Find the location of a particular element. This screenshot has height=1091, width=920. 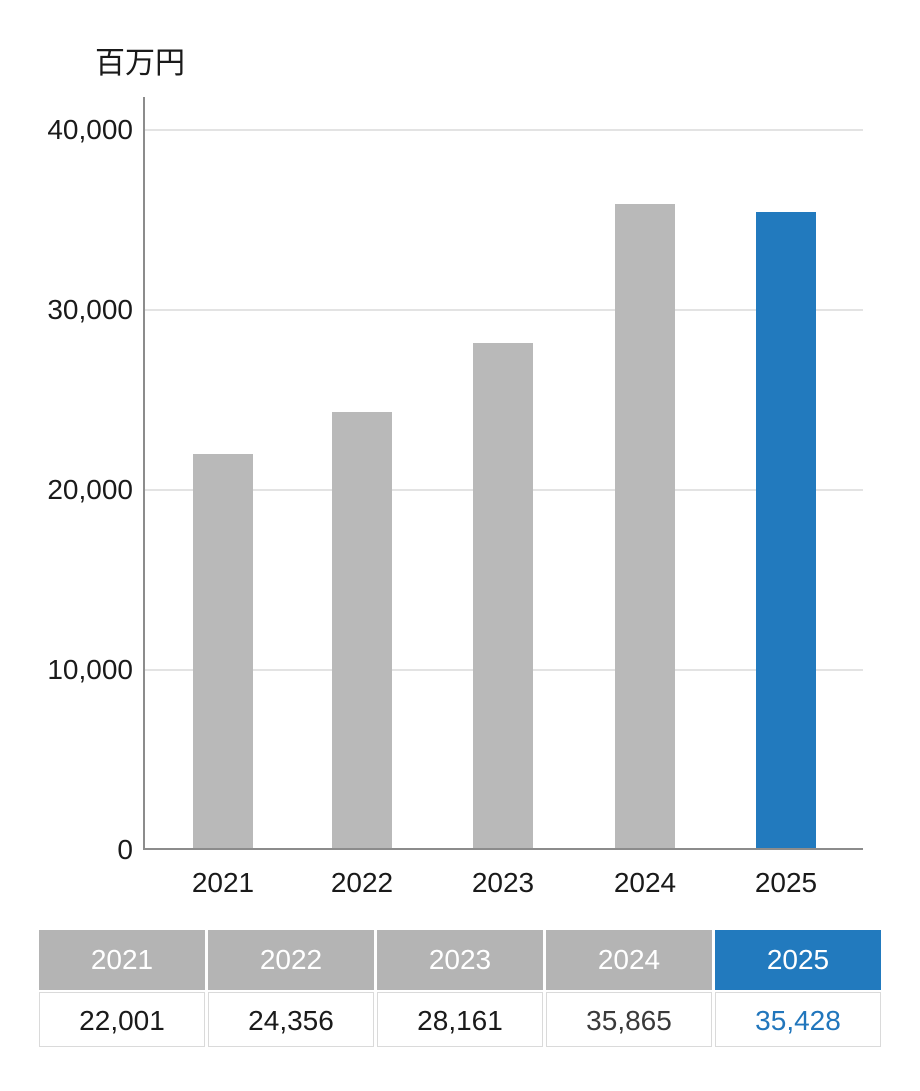

x-tick-label-2024: 2024 is located at coordinates (645, 882).